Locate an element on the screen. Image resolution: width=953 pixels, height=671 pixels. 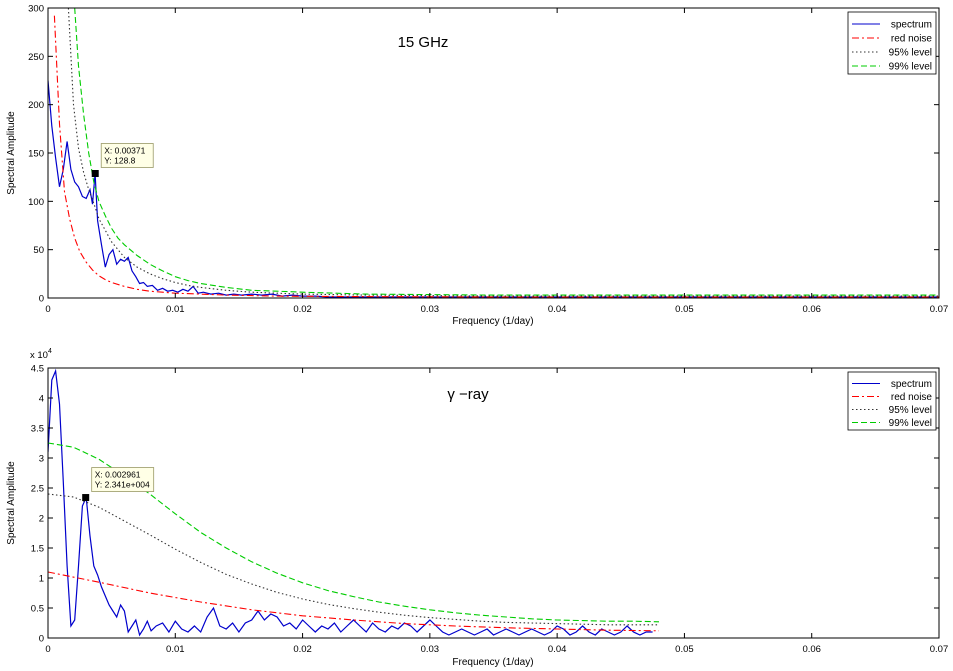
y-tick-label: 1 is located at coordinates (41, 579).